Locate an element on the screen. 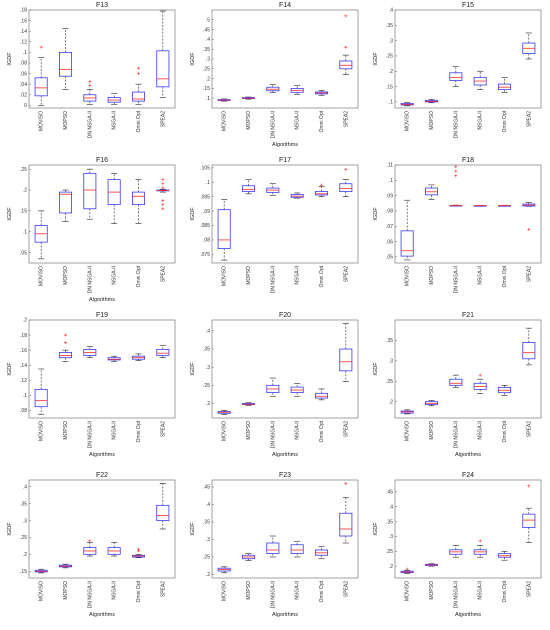 The height and width of the screenshot is (630, 550). y-tick-label: .2 is located at coordinates (25, 555).